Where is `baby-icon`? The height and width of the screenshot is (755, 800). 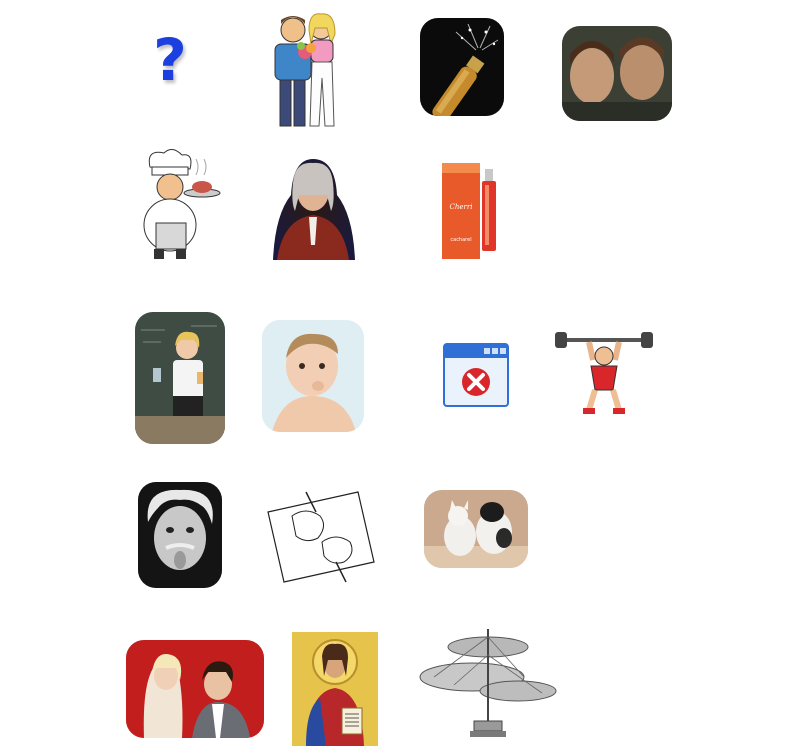
baby-icon is located at coordinates (313, 376).